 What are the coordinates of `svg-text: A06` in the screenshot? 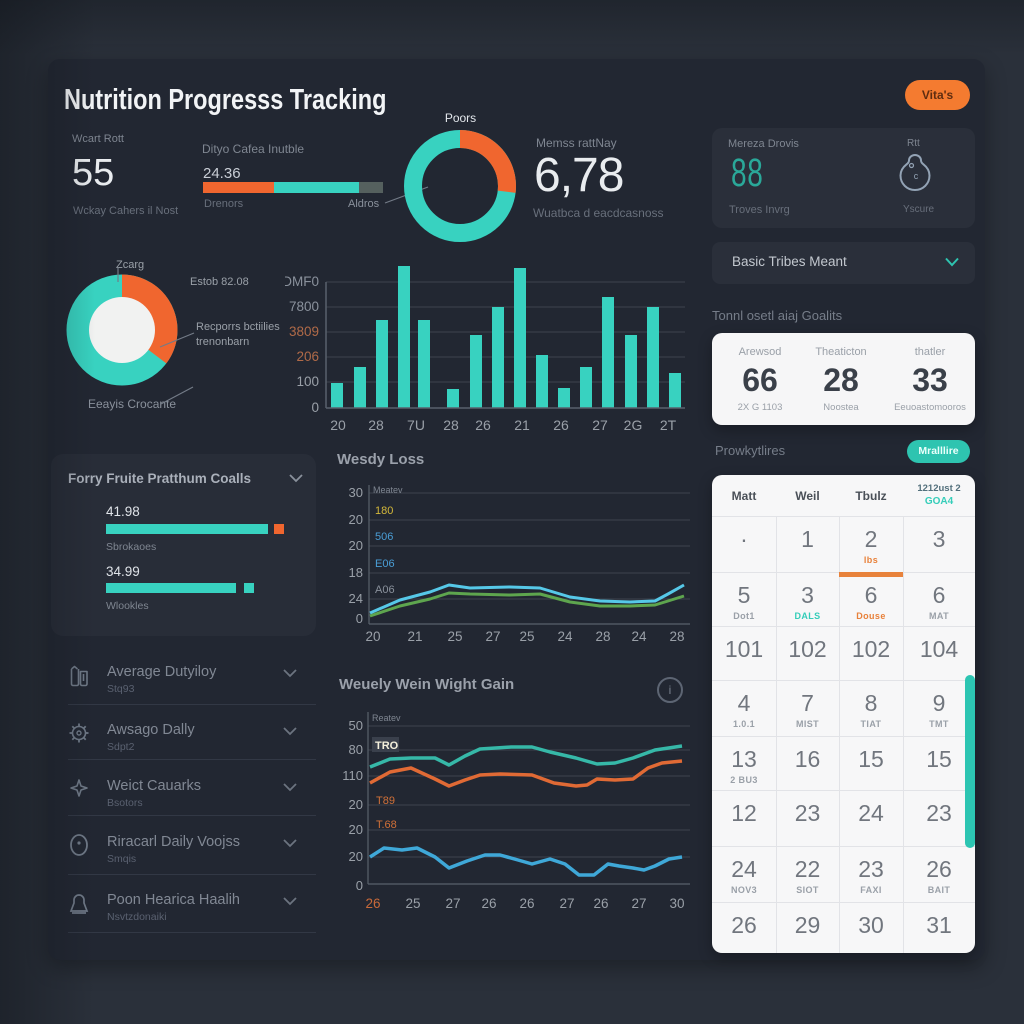 It's located at (385, 590).